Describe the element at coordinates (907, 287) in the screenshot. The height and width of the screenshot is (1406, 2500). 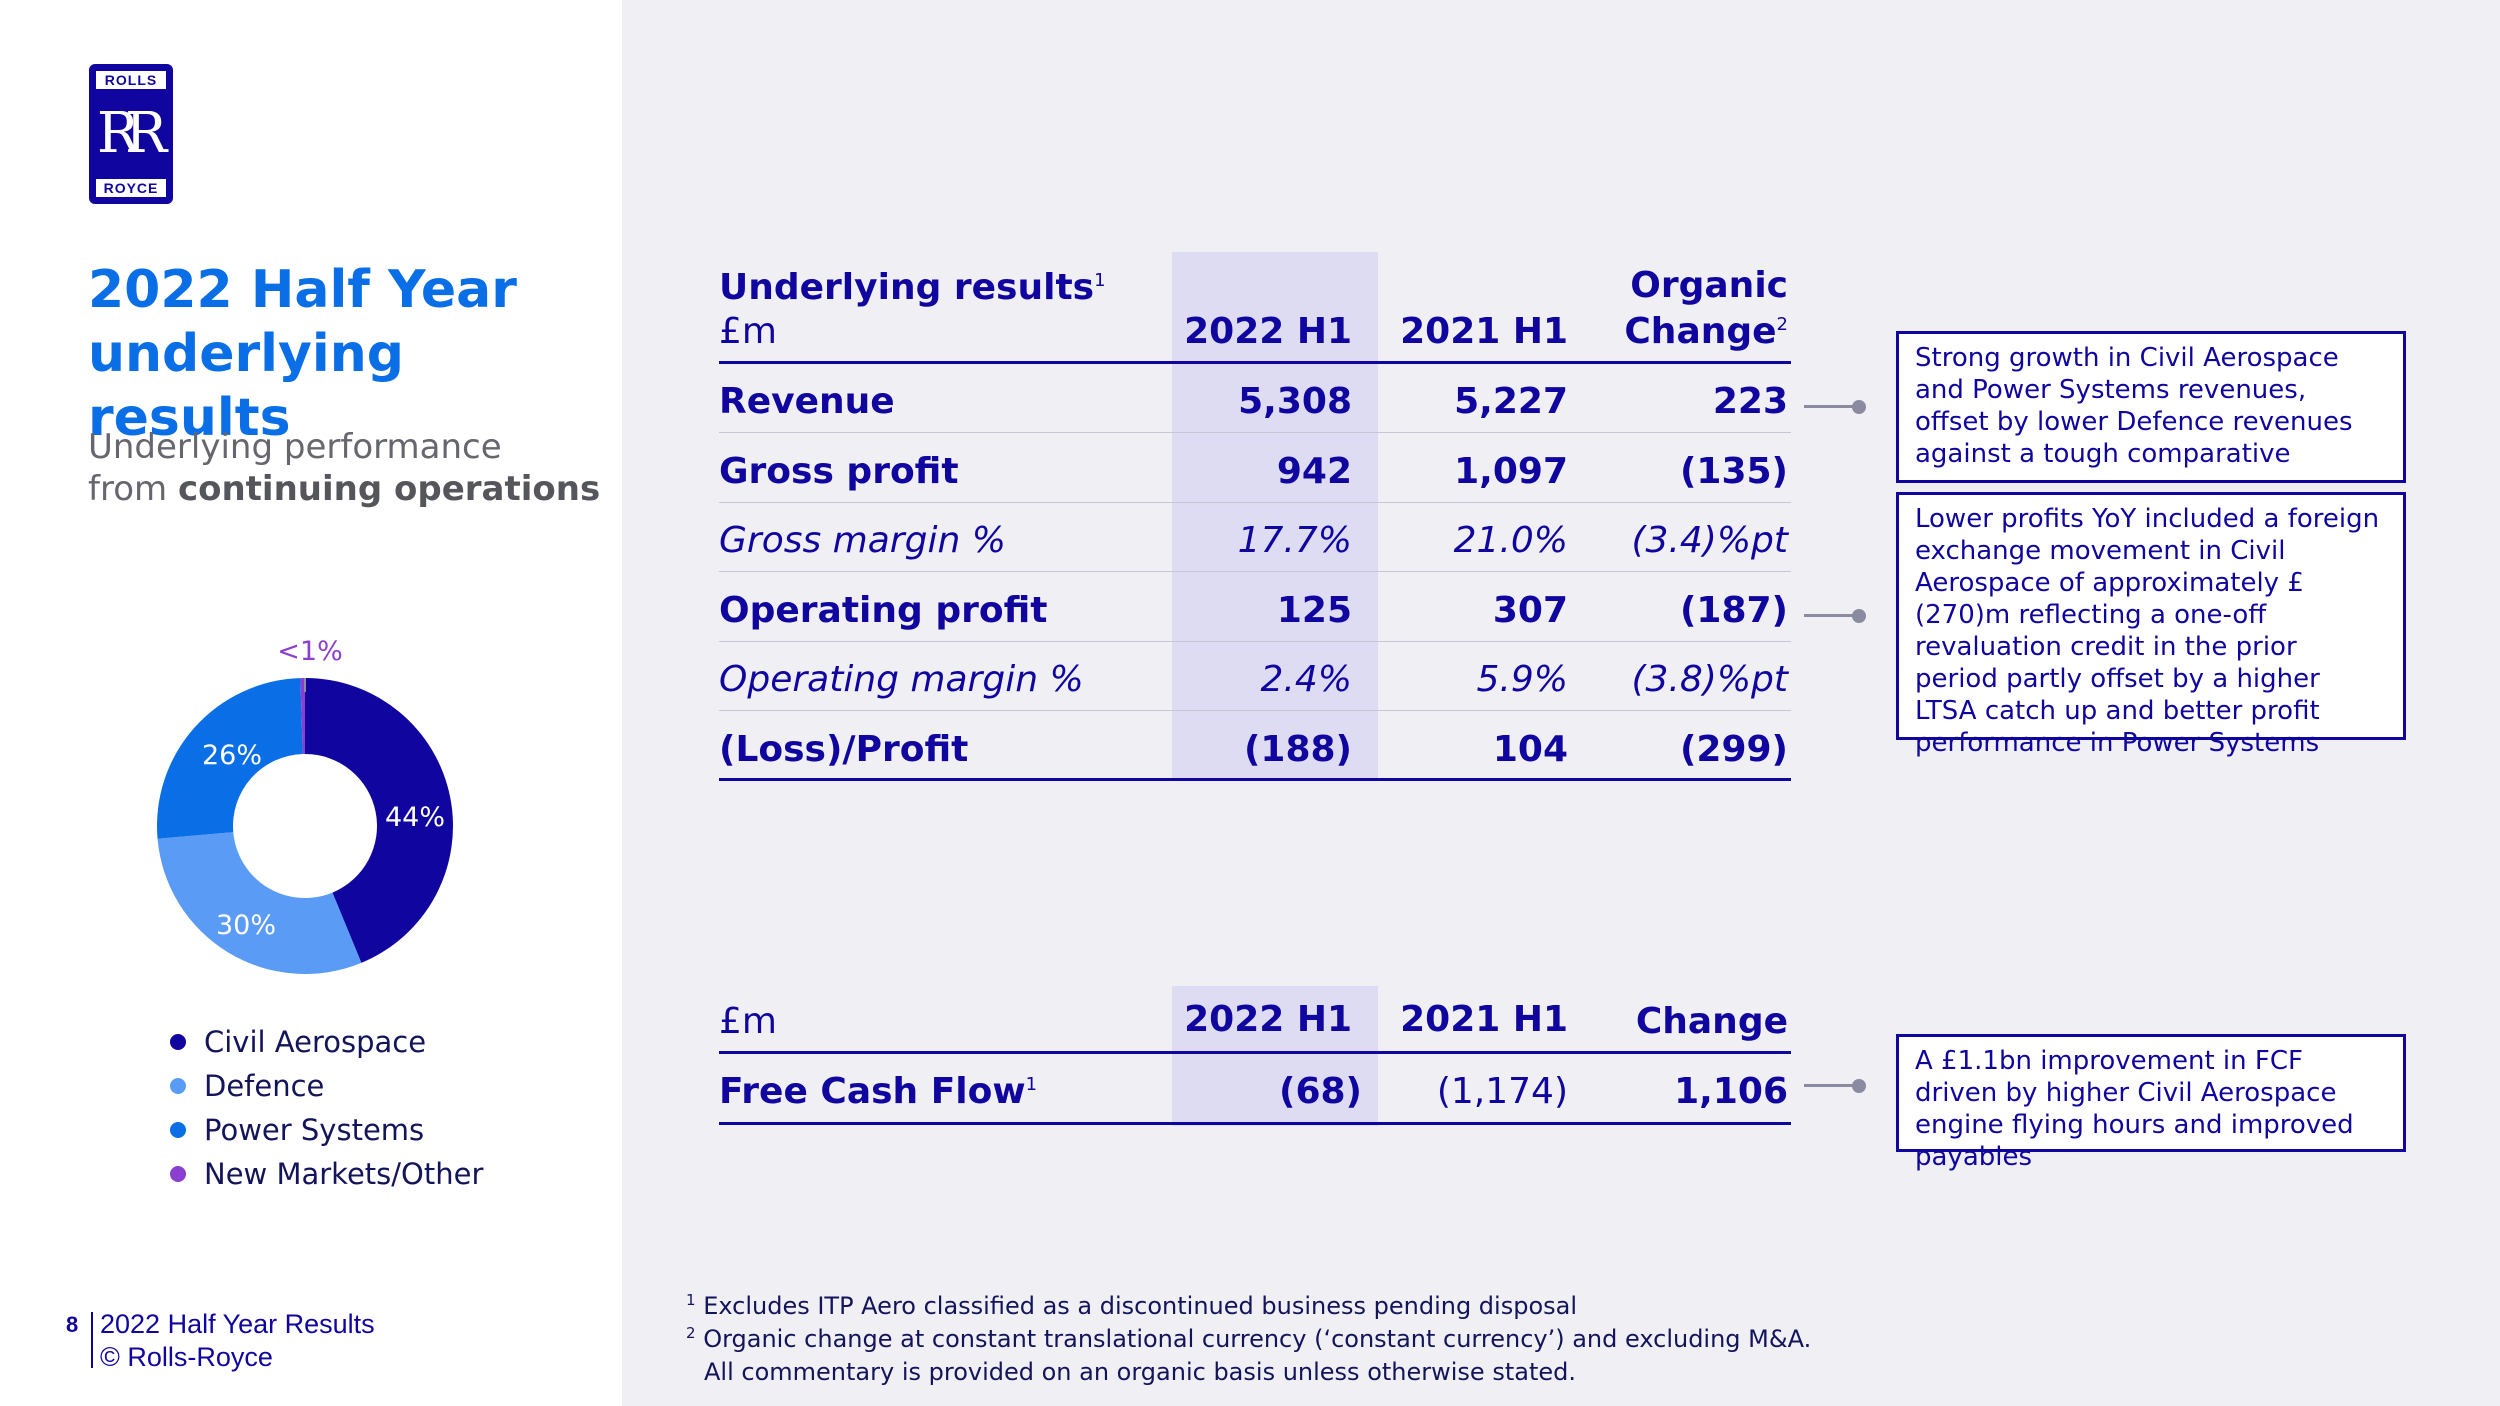
I see `table1-header-label-text: Underlying results` at that location.